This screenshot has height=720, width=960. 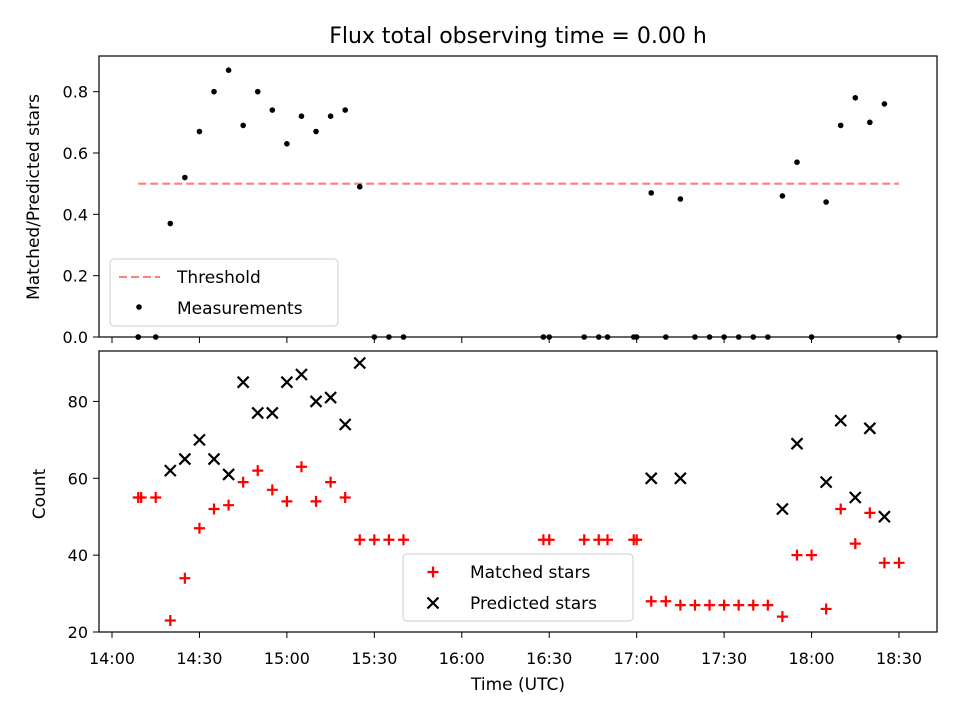 What do you see at coordinates (530, 573) in the screenshot?
I see `legend-matched-label: Matched stars` at bounding box center [530, 573].